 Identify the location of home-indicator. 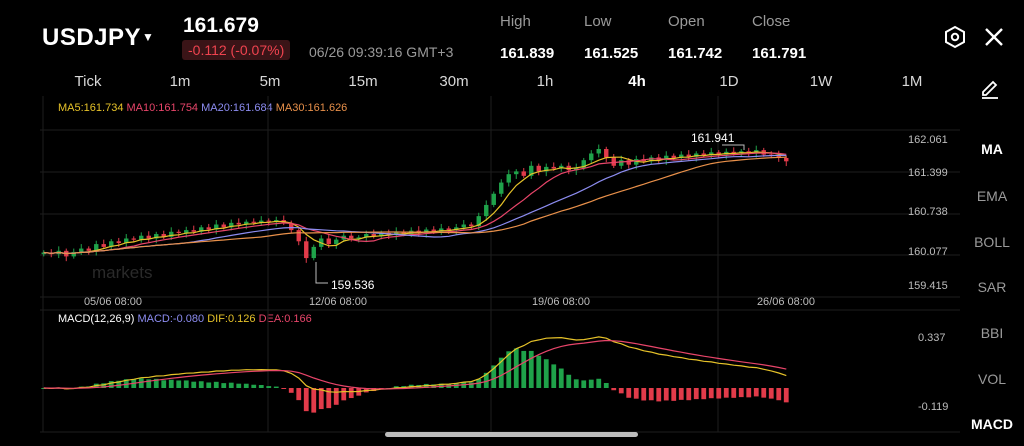
(511, 434).